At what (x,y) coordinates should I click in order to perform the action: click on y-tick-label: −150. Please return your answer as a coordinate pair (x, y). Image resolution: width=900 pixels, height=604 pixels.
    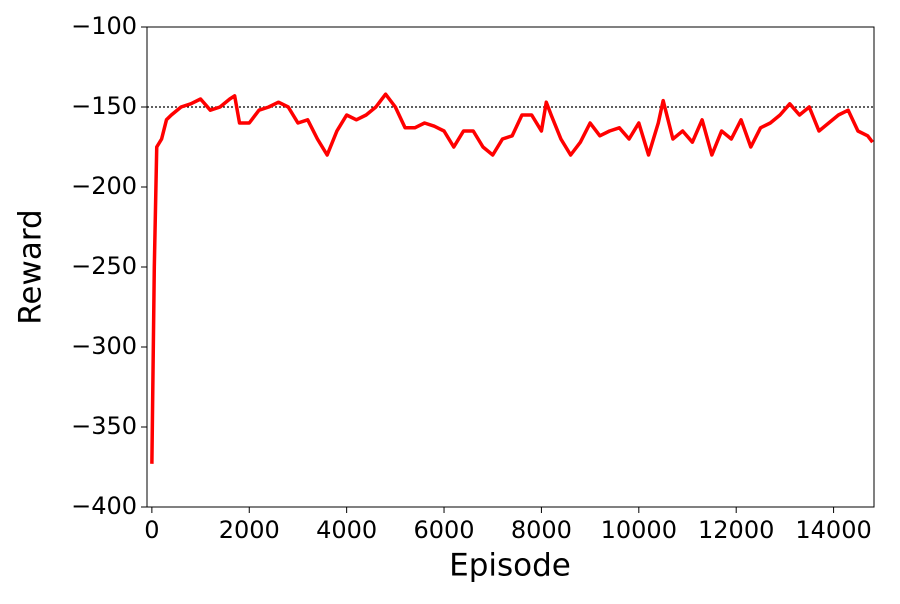
    Looking at the image, I should click on (104, 106).